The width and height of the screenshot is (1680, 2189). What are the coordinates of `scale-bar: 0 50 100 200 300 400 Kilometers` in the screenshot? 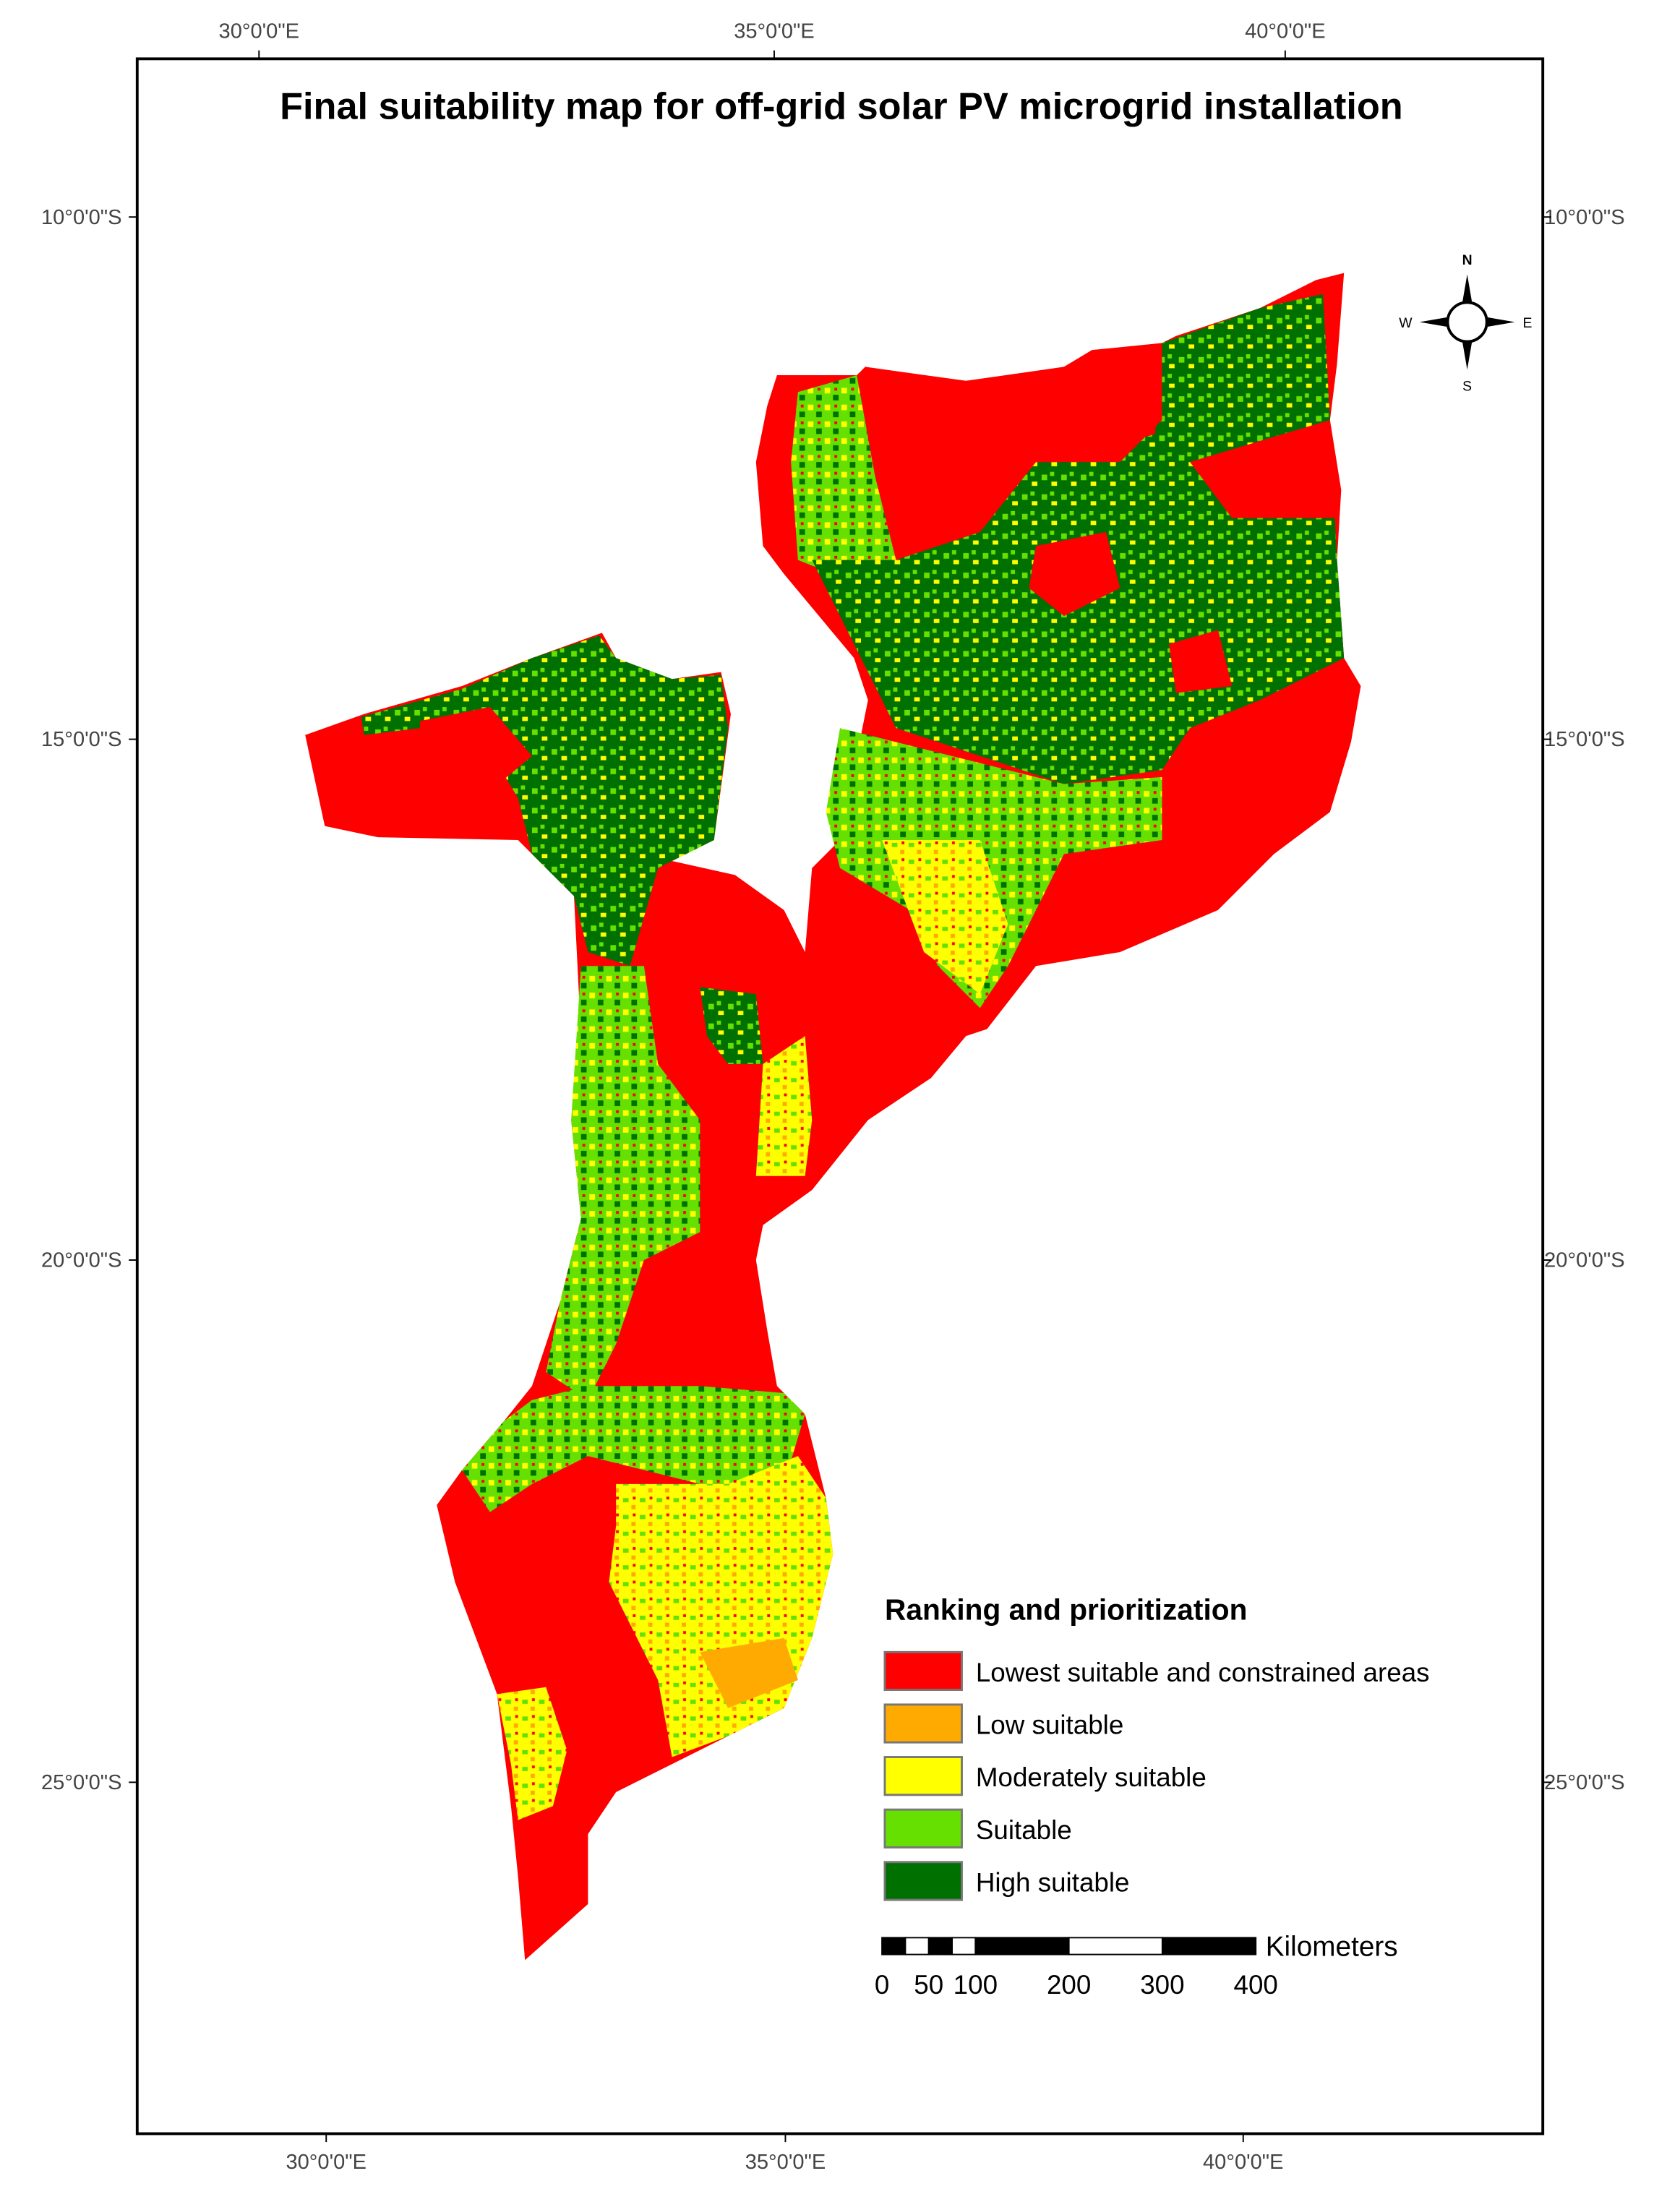 It's located at (1136, 1966).